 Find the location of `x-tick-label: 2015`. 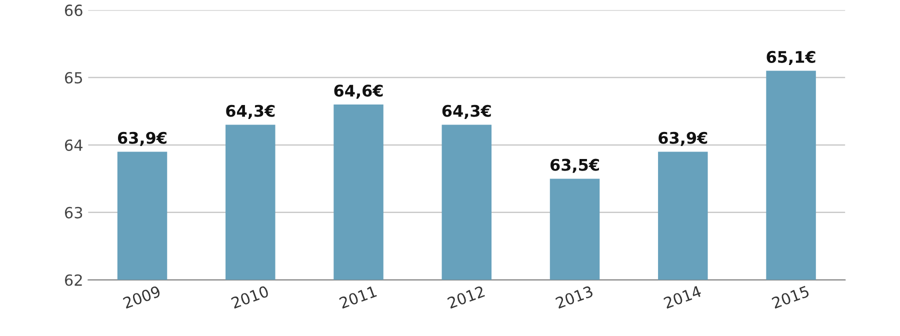

x-tick-label: 2015 is located at coordinates (790, 297).